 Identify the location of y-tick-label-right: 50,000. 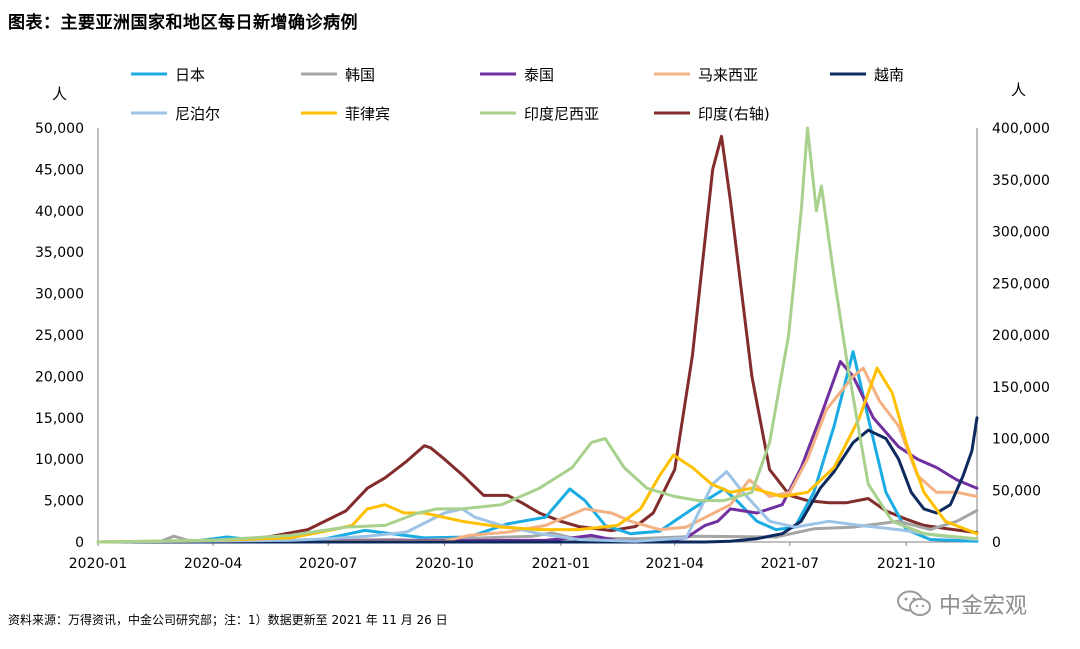
(1016, 491).